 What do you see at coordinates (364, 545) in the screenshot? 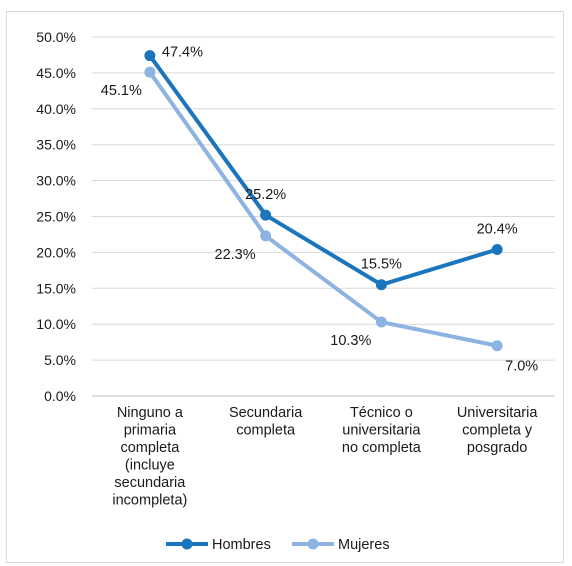
I see `legend-label-mujeres: Mujeres` at bounding box center [364, 545].